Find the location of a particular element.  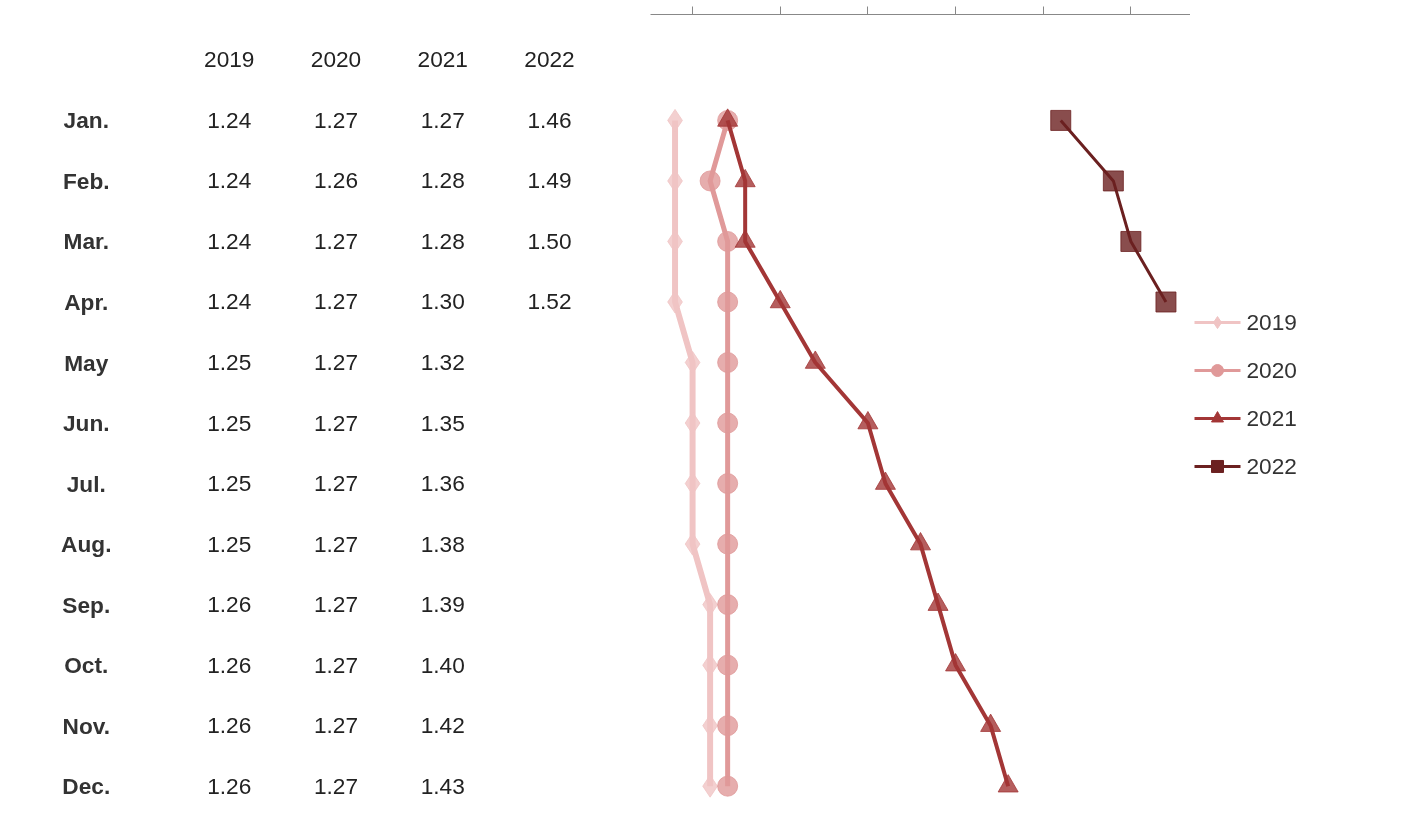

data-label: 1.32 is located at coordinates (442, 362).